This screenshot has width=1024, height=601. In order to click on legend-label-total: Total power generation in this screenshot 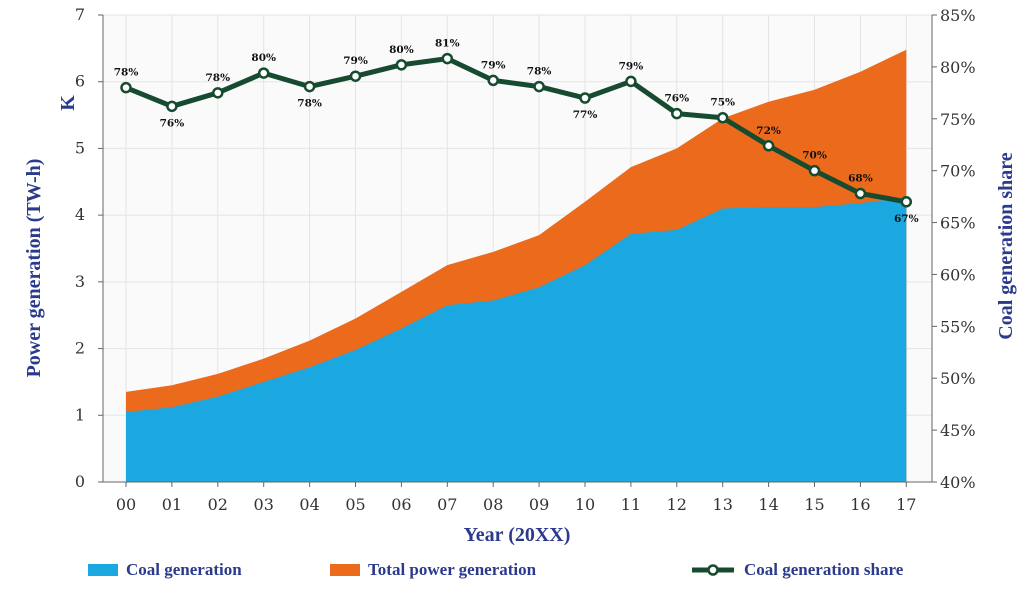, I will do `click(452, 569)`.